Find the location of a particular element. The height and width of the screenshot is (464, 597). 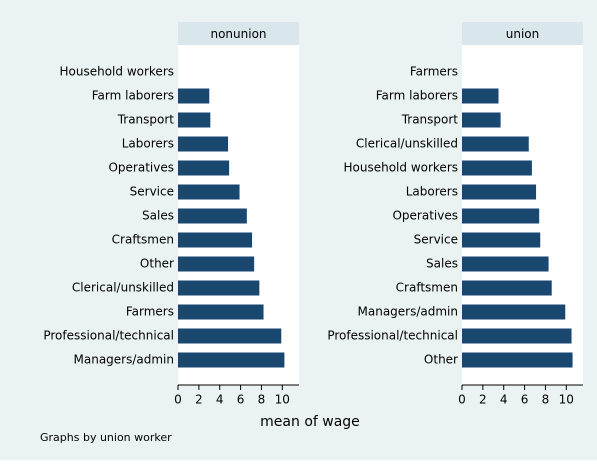

panel-title: union is located at coordinates (523, 34).